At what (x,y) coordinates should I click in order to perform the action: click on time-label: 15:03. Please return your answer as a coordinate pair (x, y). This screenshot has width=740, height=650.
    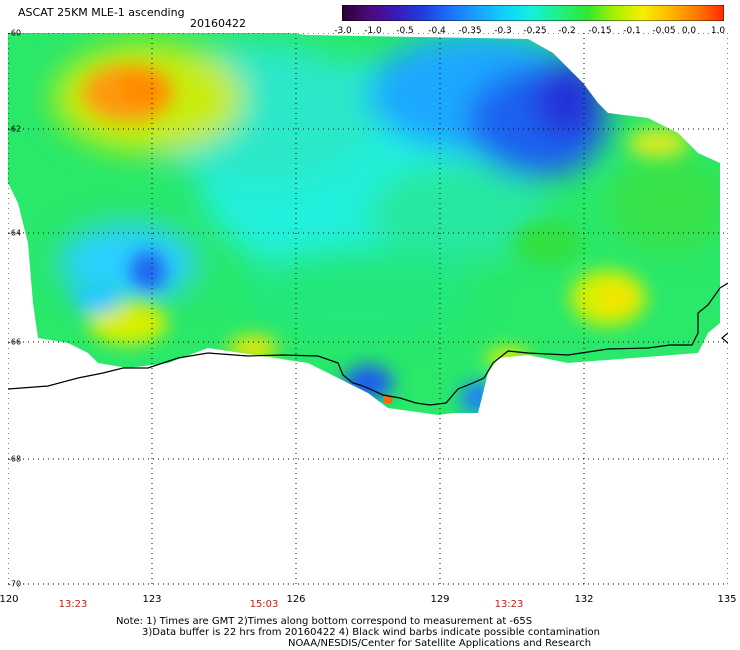
    Looking at the image, I should click on (264, 604).